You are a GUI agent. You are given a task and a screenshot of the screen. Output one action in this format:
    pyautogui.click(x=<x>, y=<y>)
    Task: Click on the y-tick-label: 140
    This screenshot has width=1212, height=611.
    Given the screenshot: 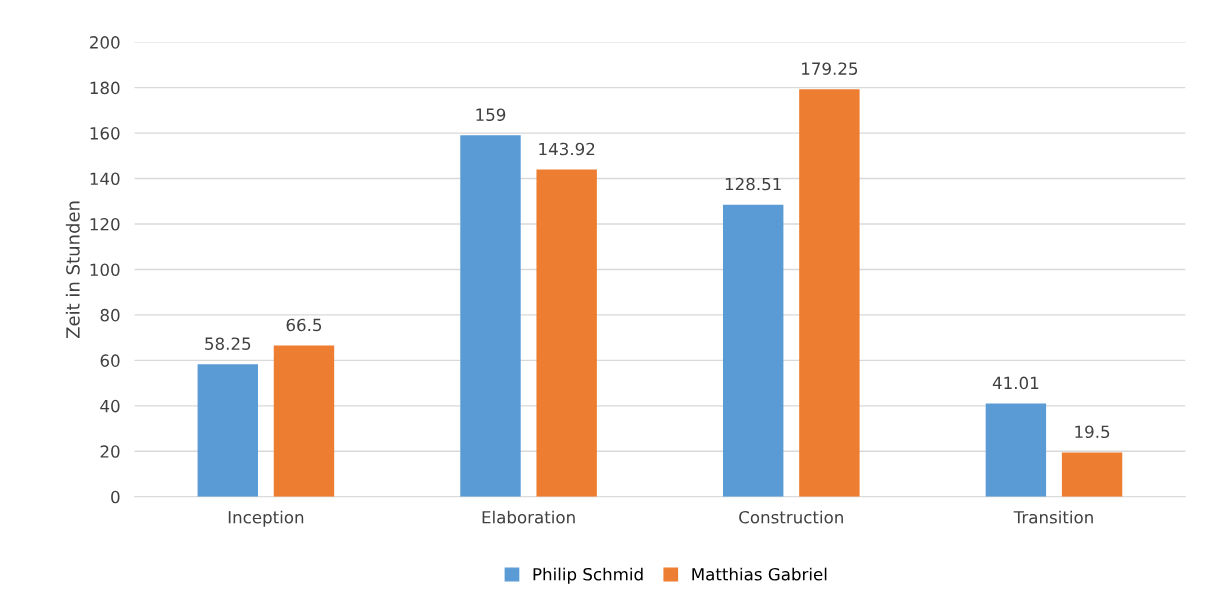 What is the action you would take?
    pyautogui.click(x=105, y=179)
    